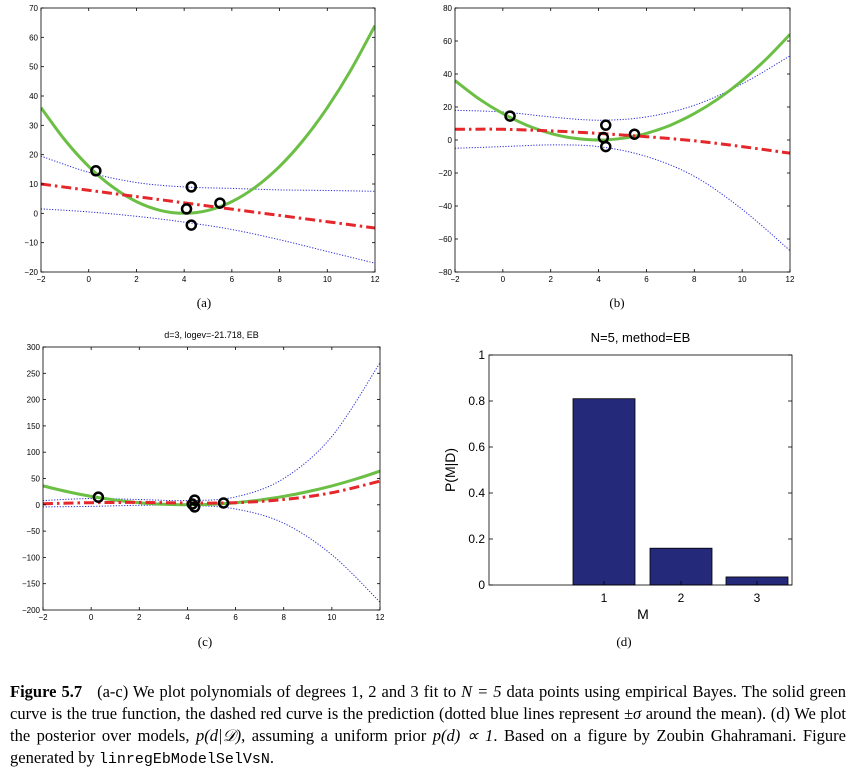  Describe the element at coordinates (34, 373) in the screenshot. I see `y-tick-label: 250` at that location.